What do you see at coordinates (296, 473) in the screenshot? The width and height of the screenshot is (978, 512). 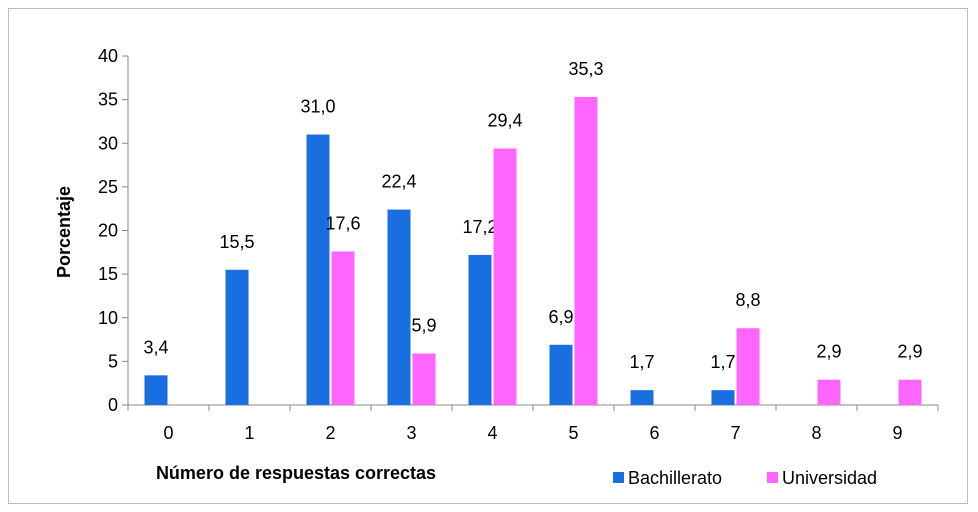 I see `x-axis-label: Número de respuestas correctas` at bounding box center [296, 473].